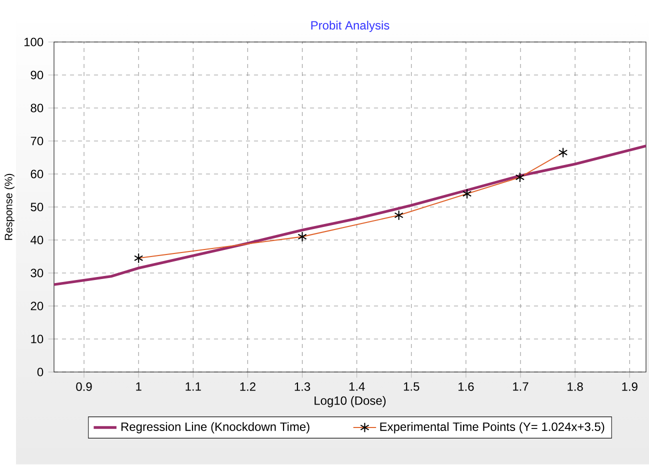 The height and width of the screenshot is (465, 649). I want to click on x-tick-label: 1.1, so click(193, 386).